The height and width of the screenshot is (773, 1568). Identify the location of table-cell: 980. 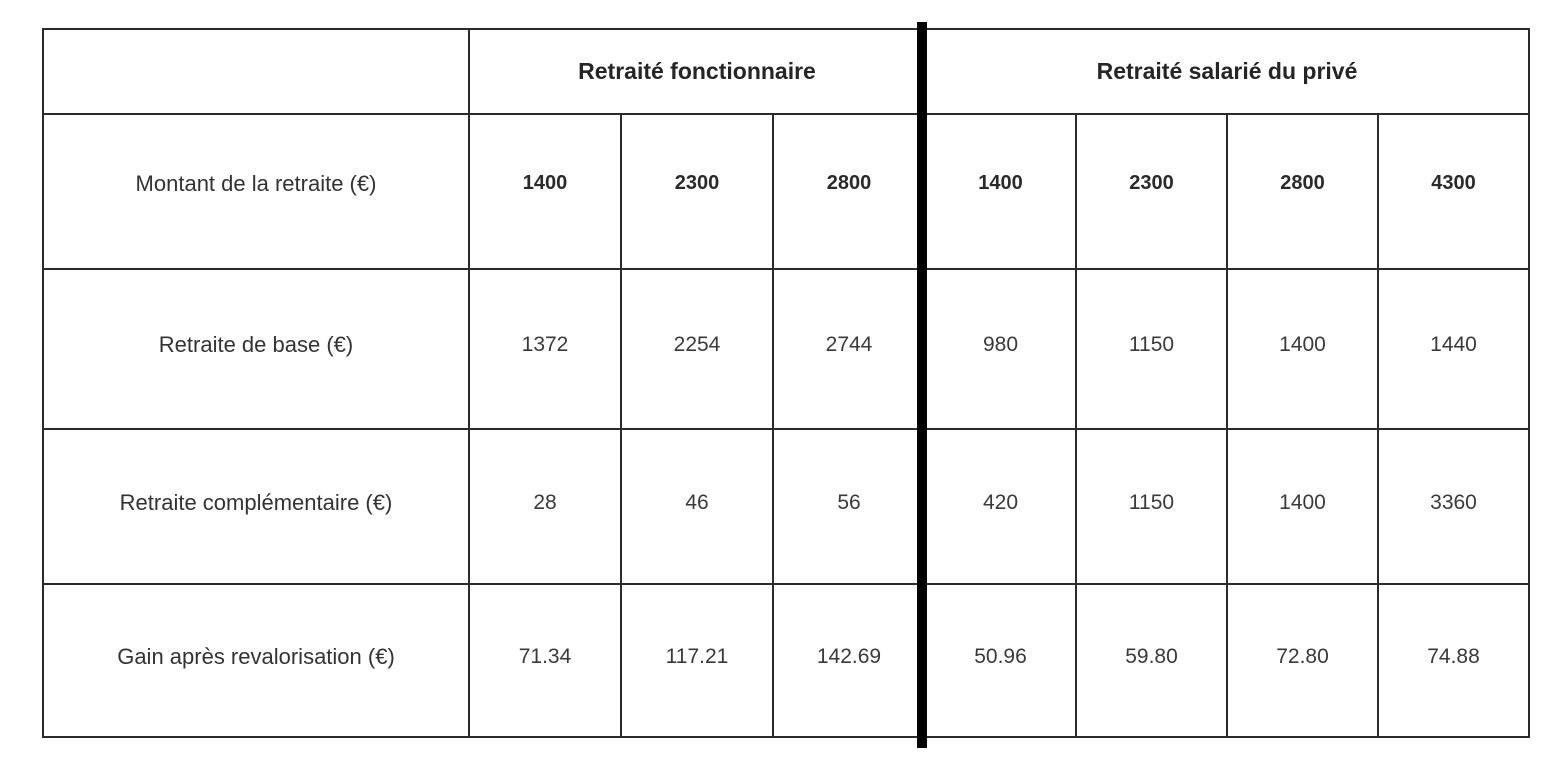
(1000, 349).